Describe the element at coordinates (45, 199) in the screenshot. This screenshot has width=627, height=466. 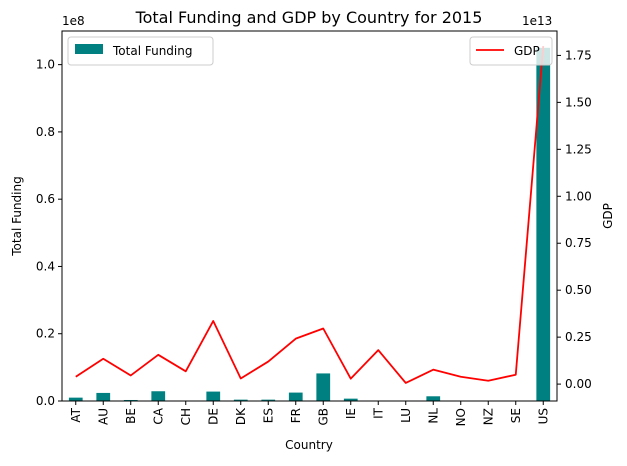
I see `left-tick-label: 0.6` at that location.